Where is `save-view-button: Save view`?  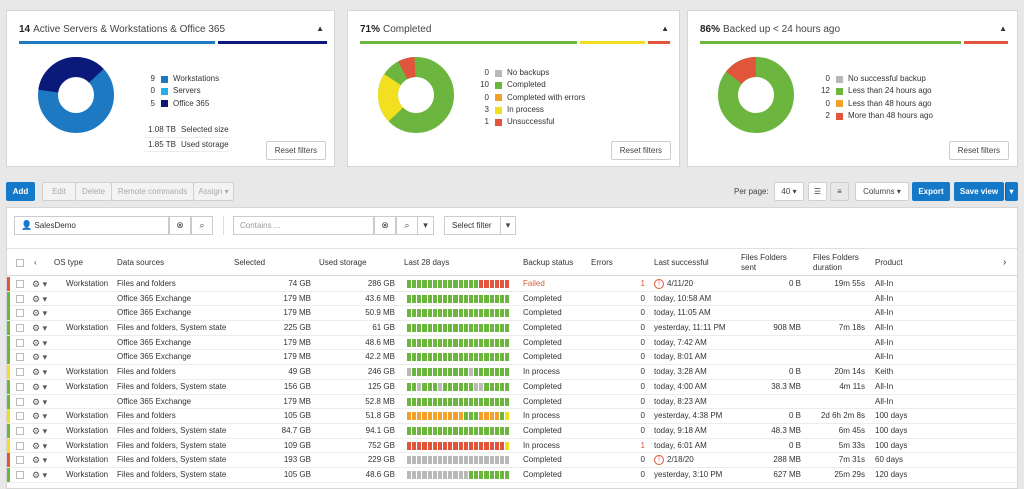
save-view-button: Save view is located at coordinates (979, 191).